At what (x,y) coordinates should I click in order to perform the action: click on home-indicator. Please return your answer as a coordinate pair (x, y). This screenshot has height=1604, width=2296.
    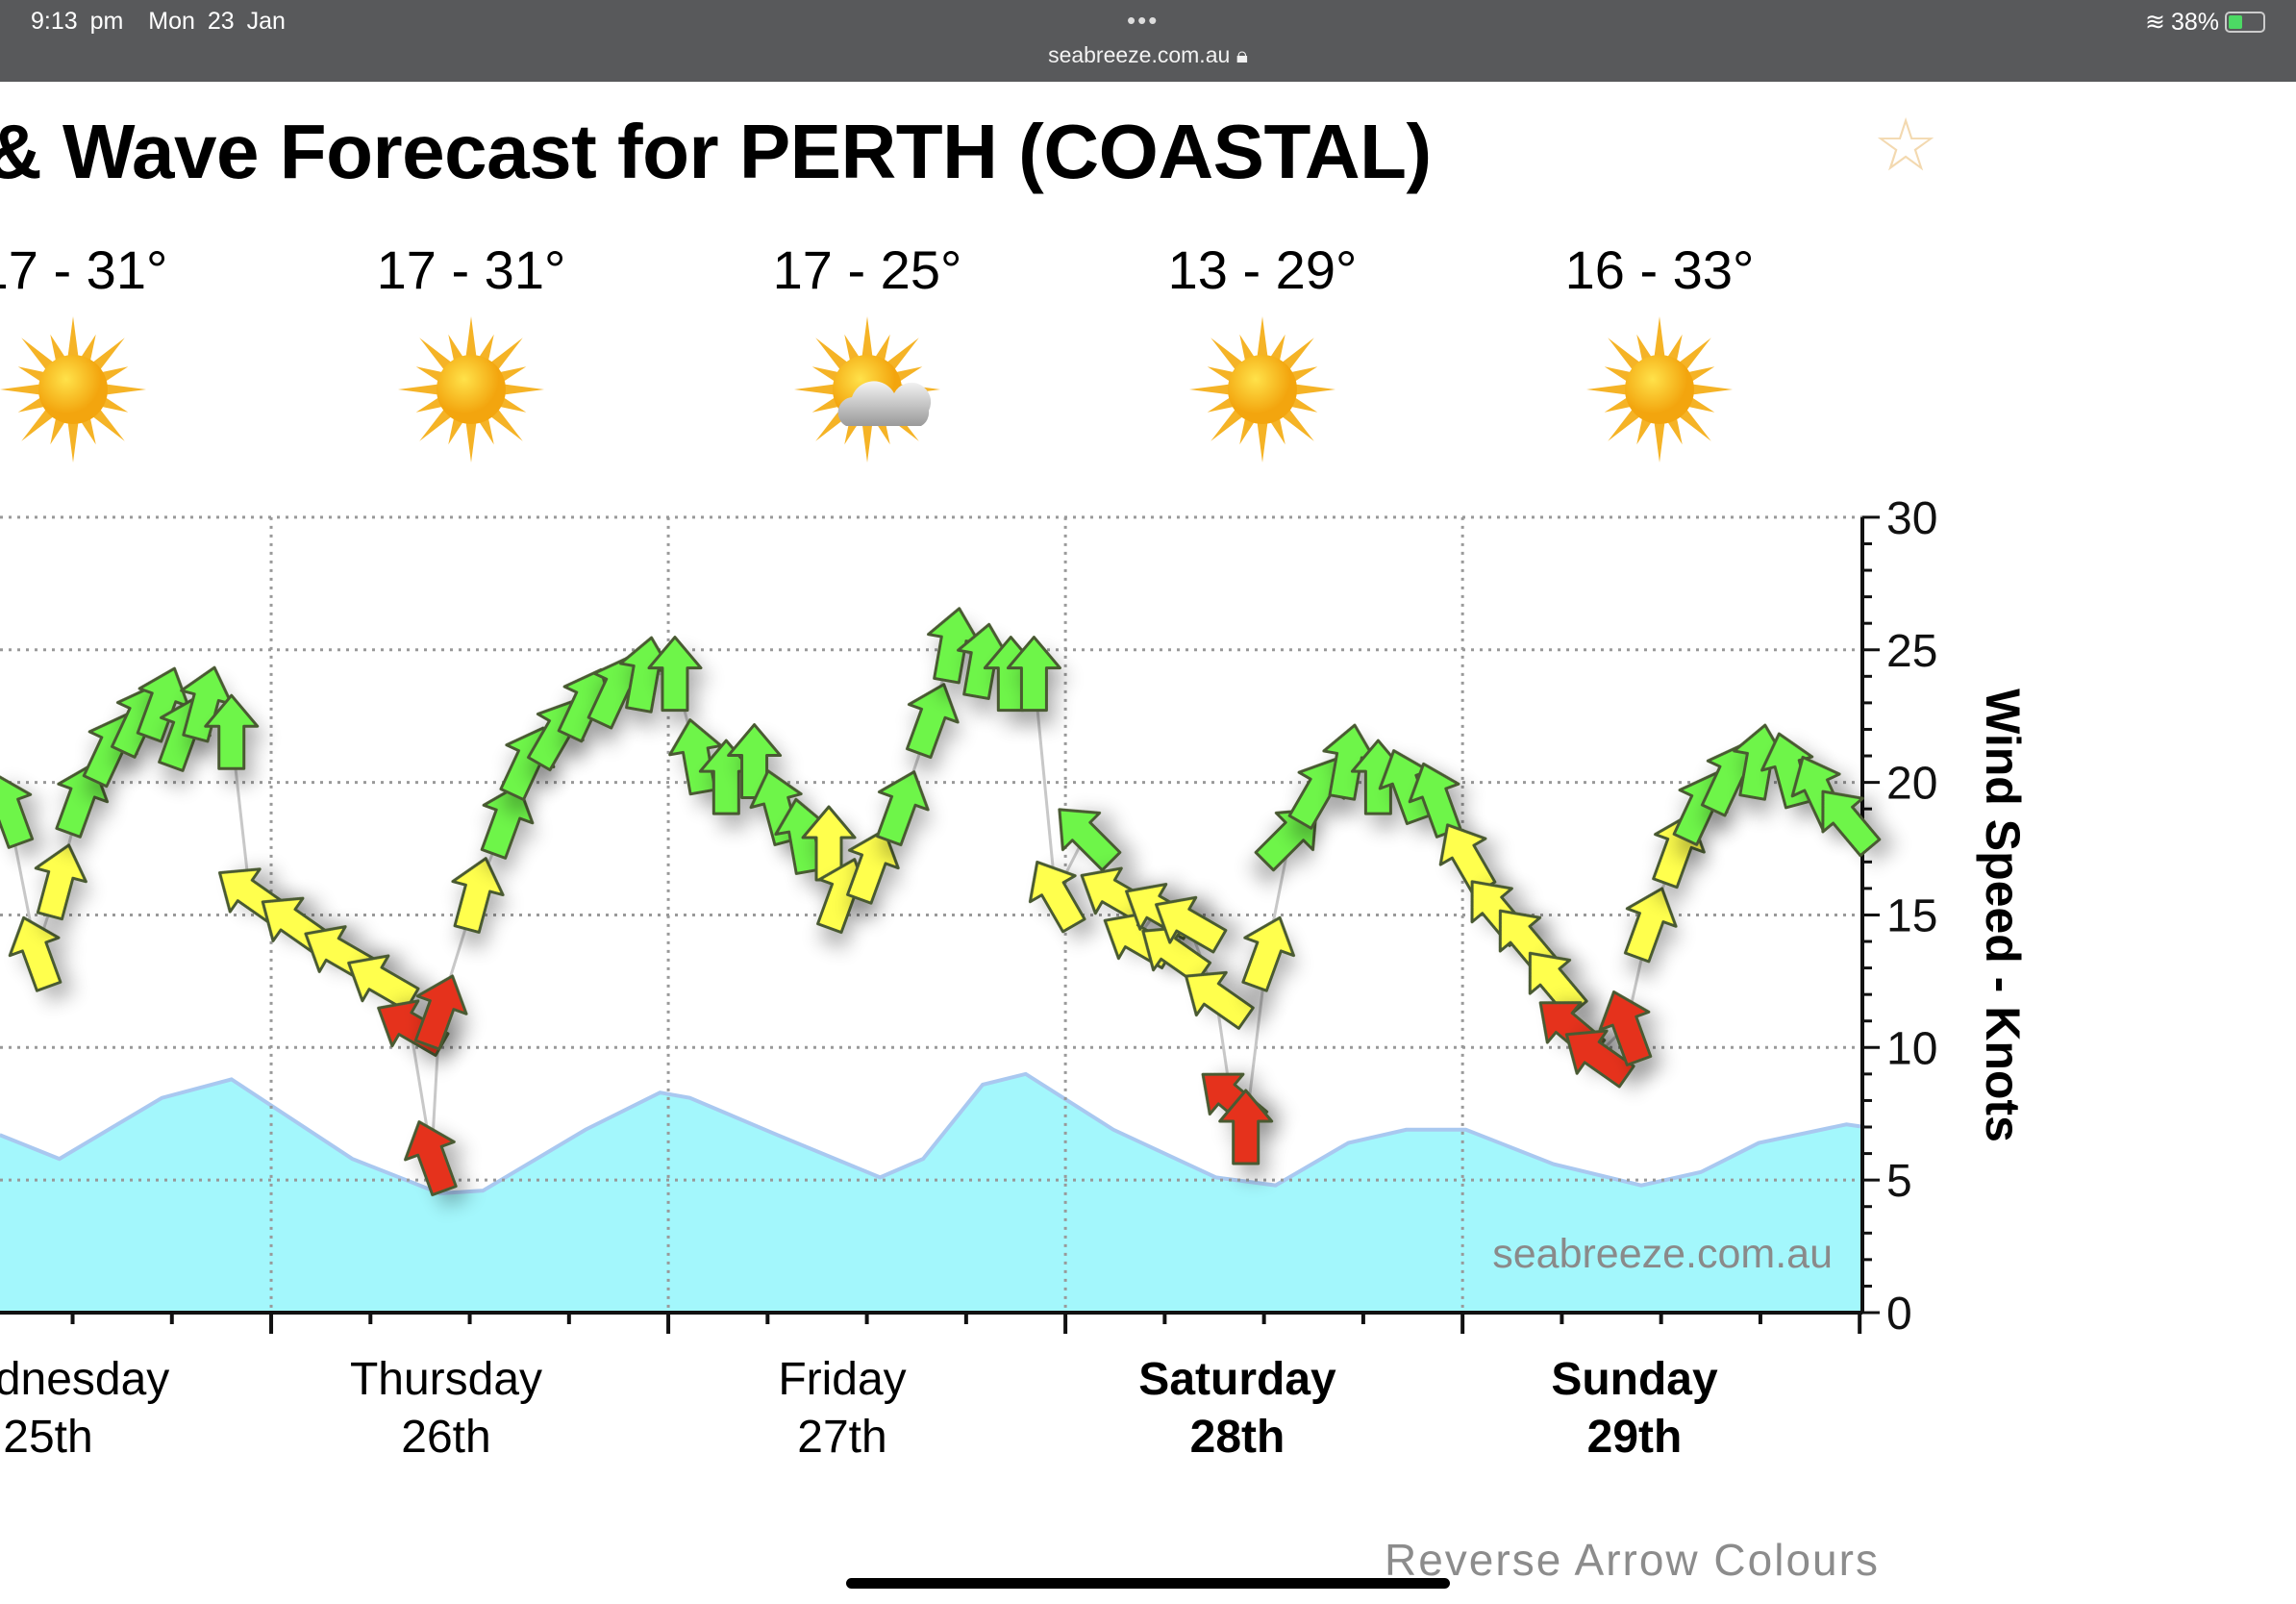
    Looking at the image, I should click on (1148, 1583).